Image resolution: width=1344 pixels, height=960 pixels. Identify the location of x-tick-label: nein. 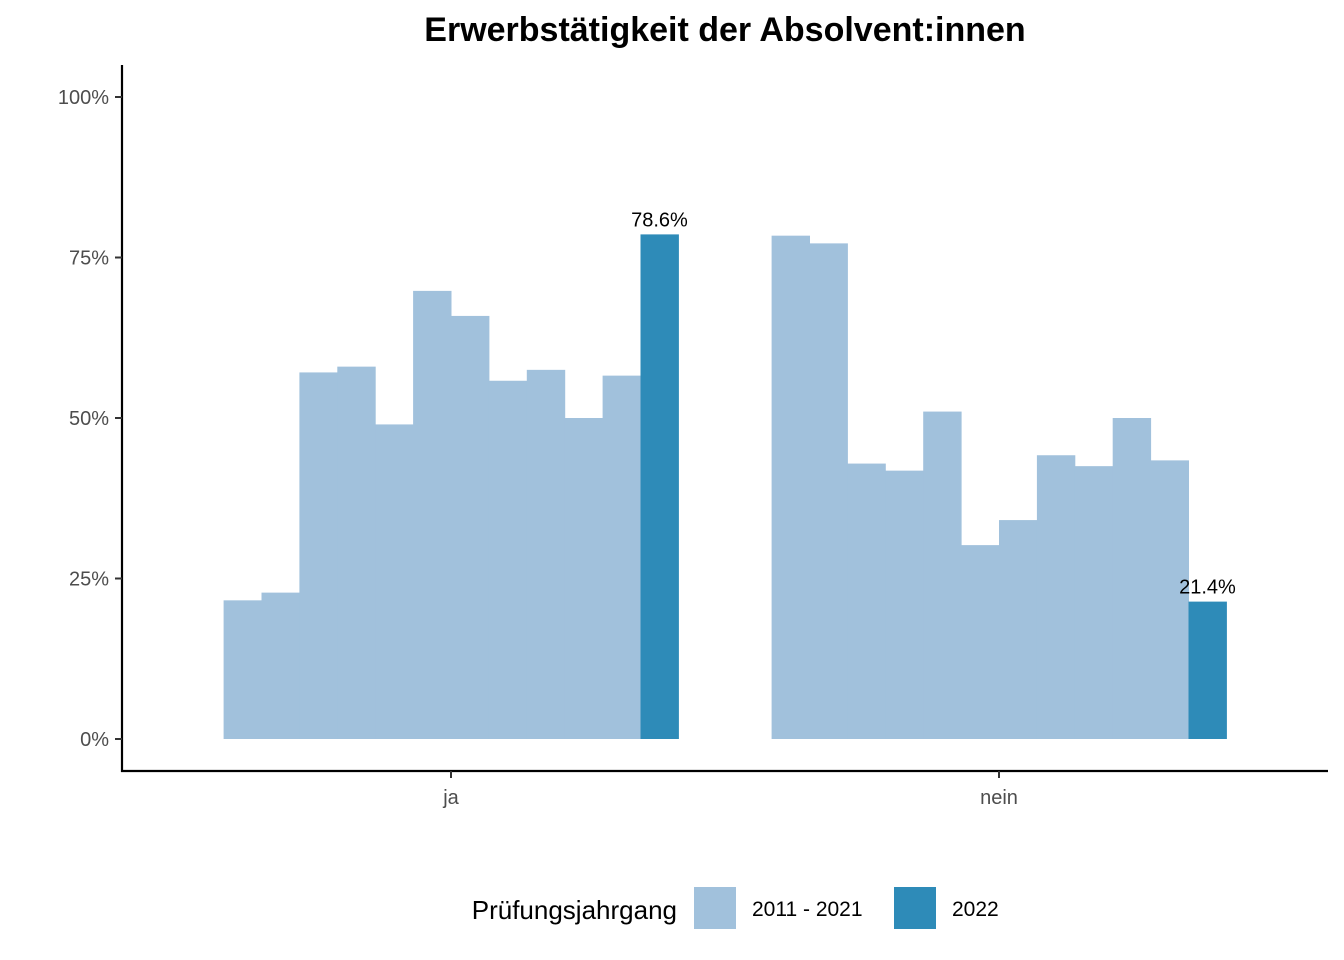
(999, 798).